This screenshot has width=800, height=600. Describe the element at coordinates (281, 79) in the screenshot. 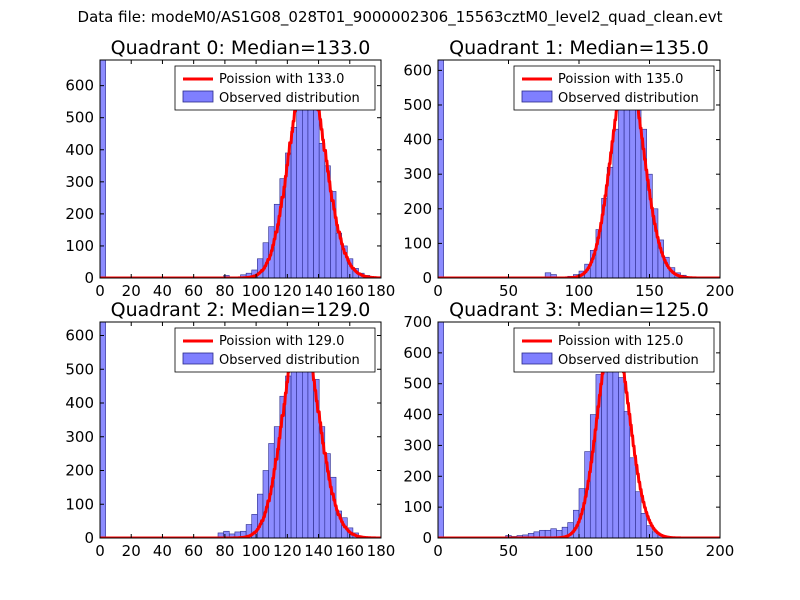

I see `legend-curve-label: Poission with 133.0` at that location.